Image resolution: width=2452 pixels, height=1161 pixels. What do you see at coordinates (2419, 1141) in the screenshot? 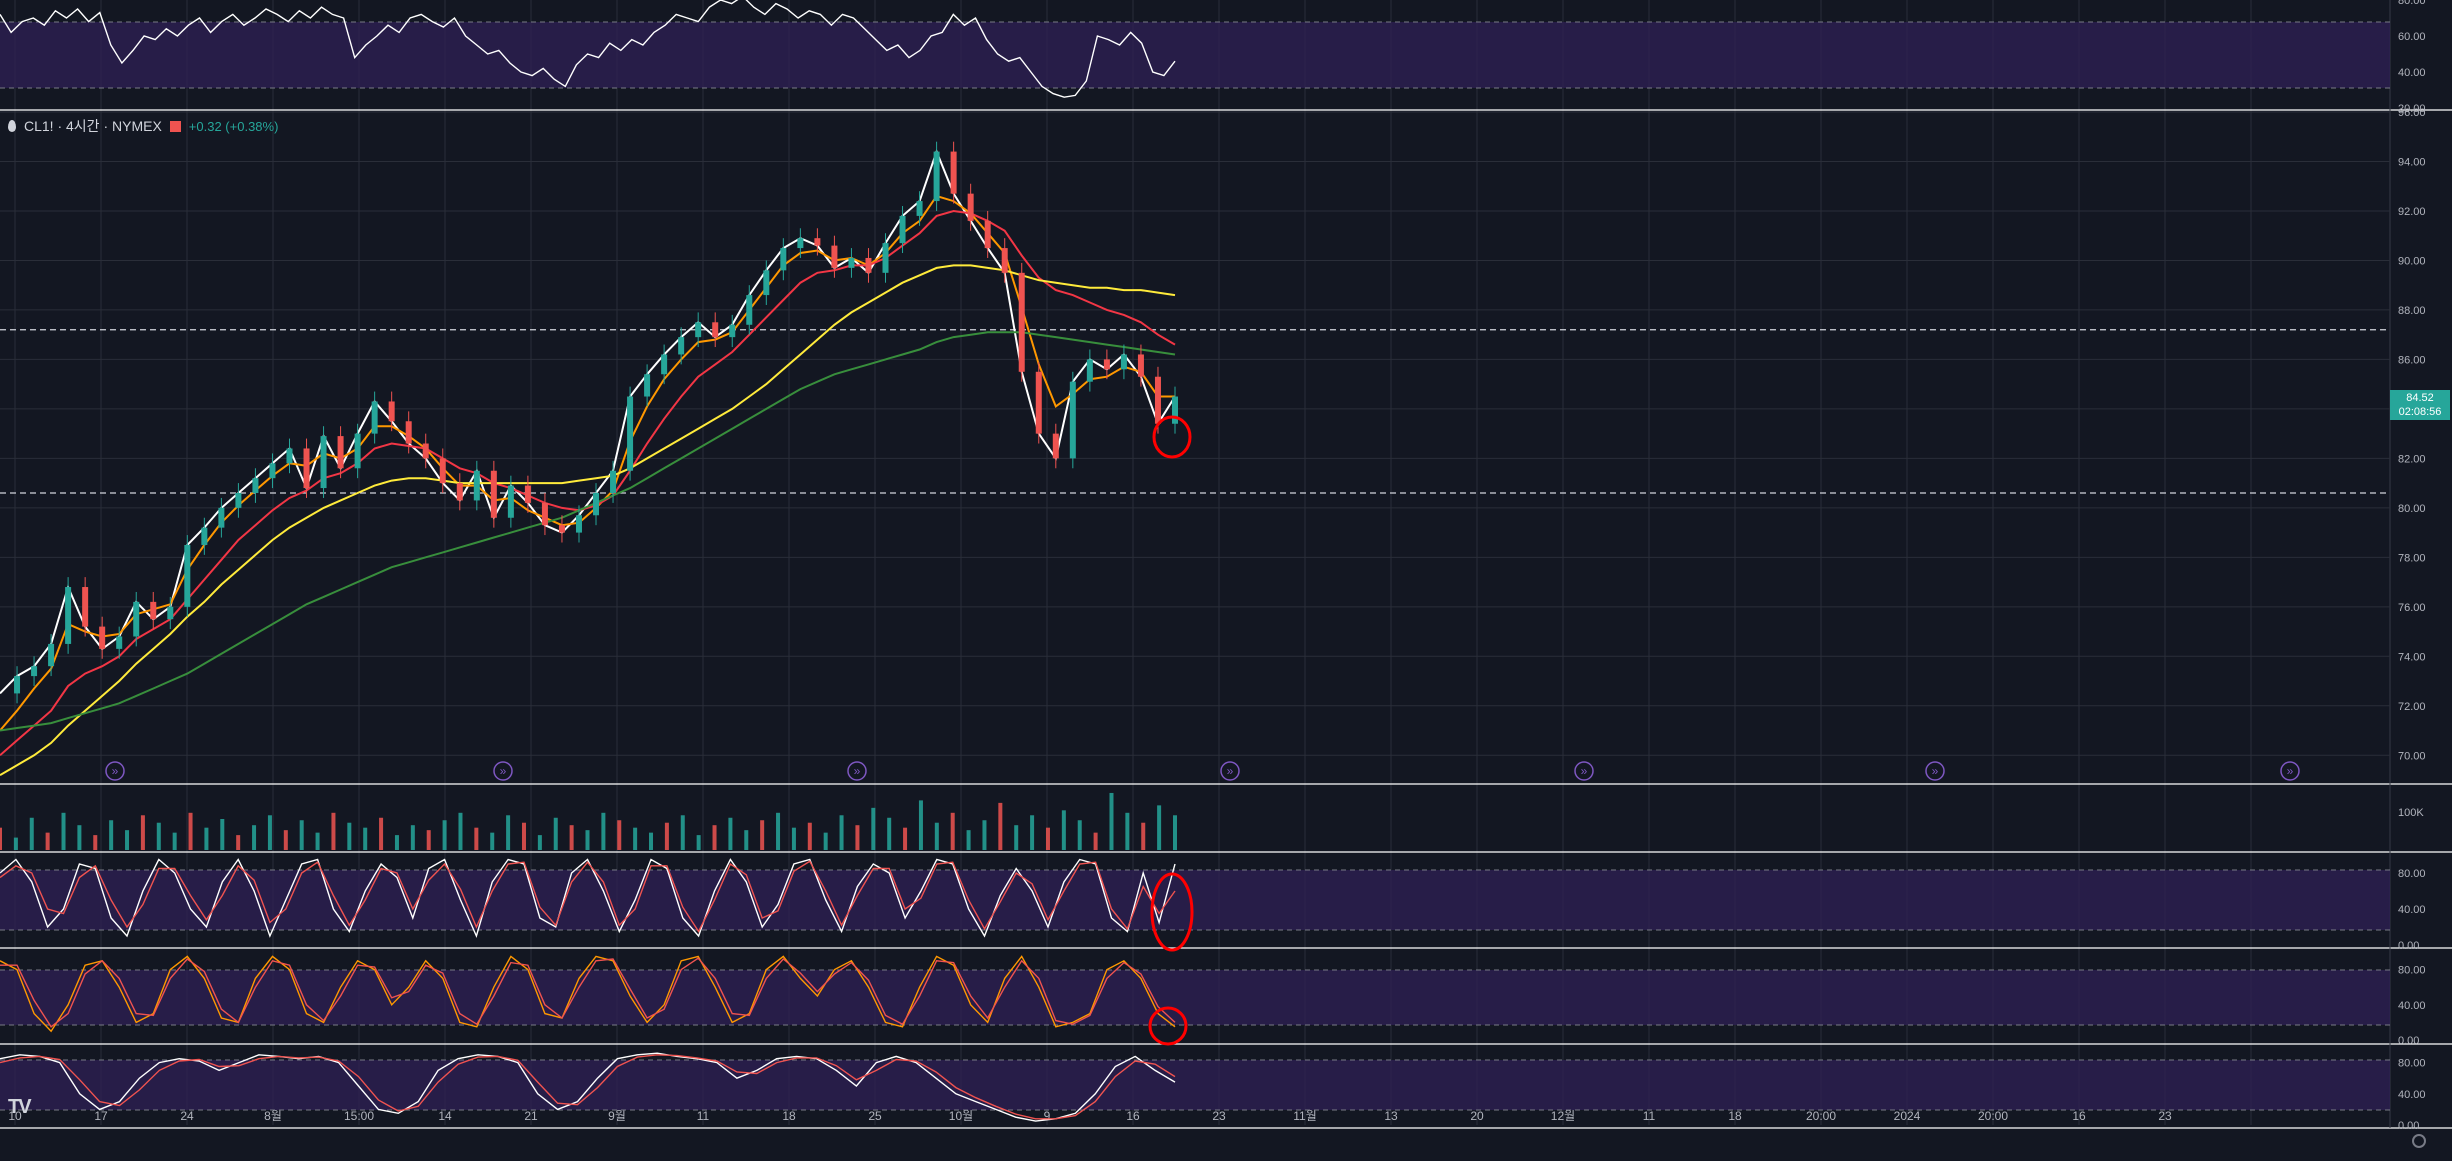
I see `settings-icon` at bounding box center [2419, 1141].